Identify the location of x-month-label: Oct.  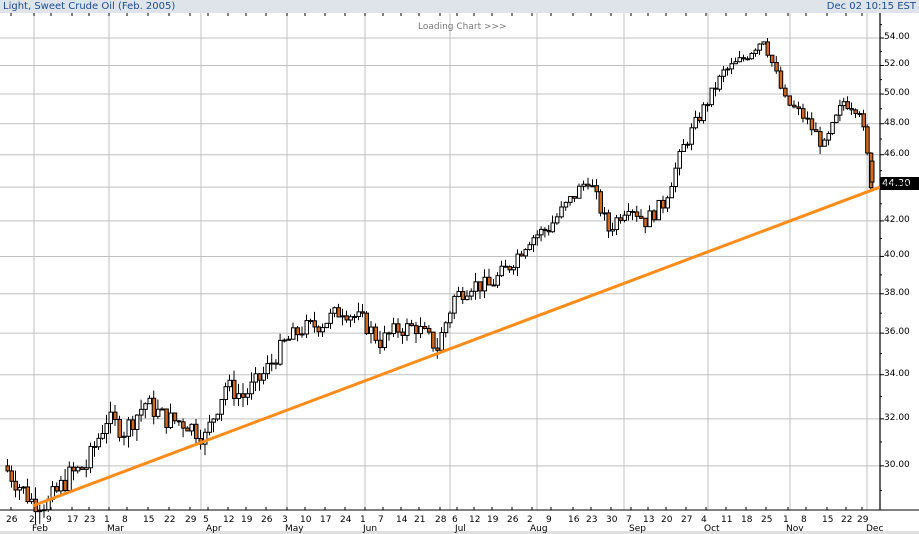
(712, 529).